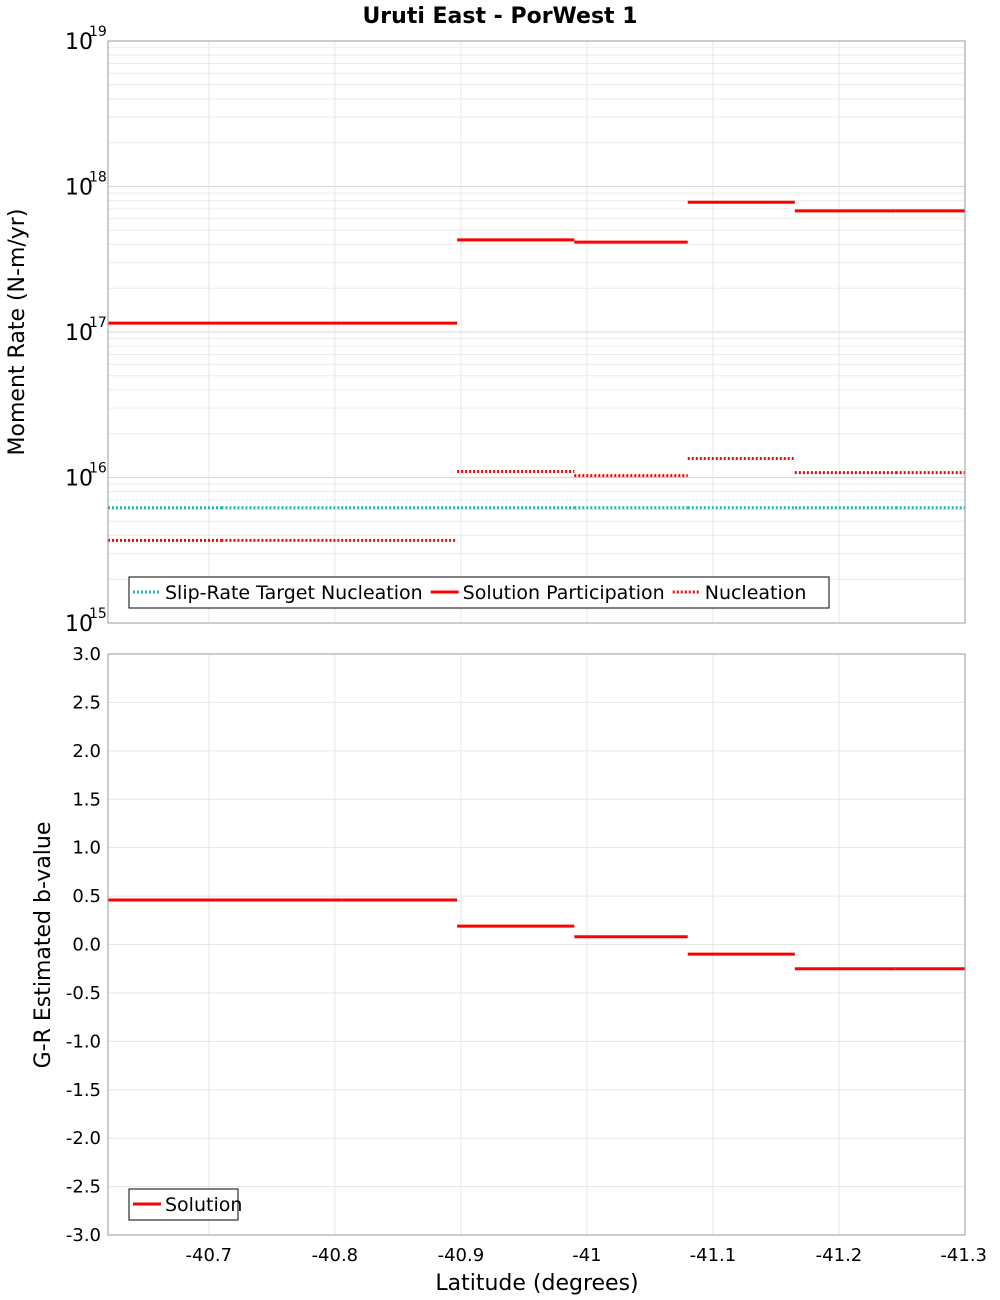 The height and width of the screenshot is (1300, 1000). I want to click on b-value-series, so click(536, 934).